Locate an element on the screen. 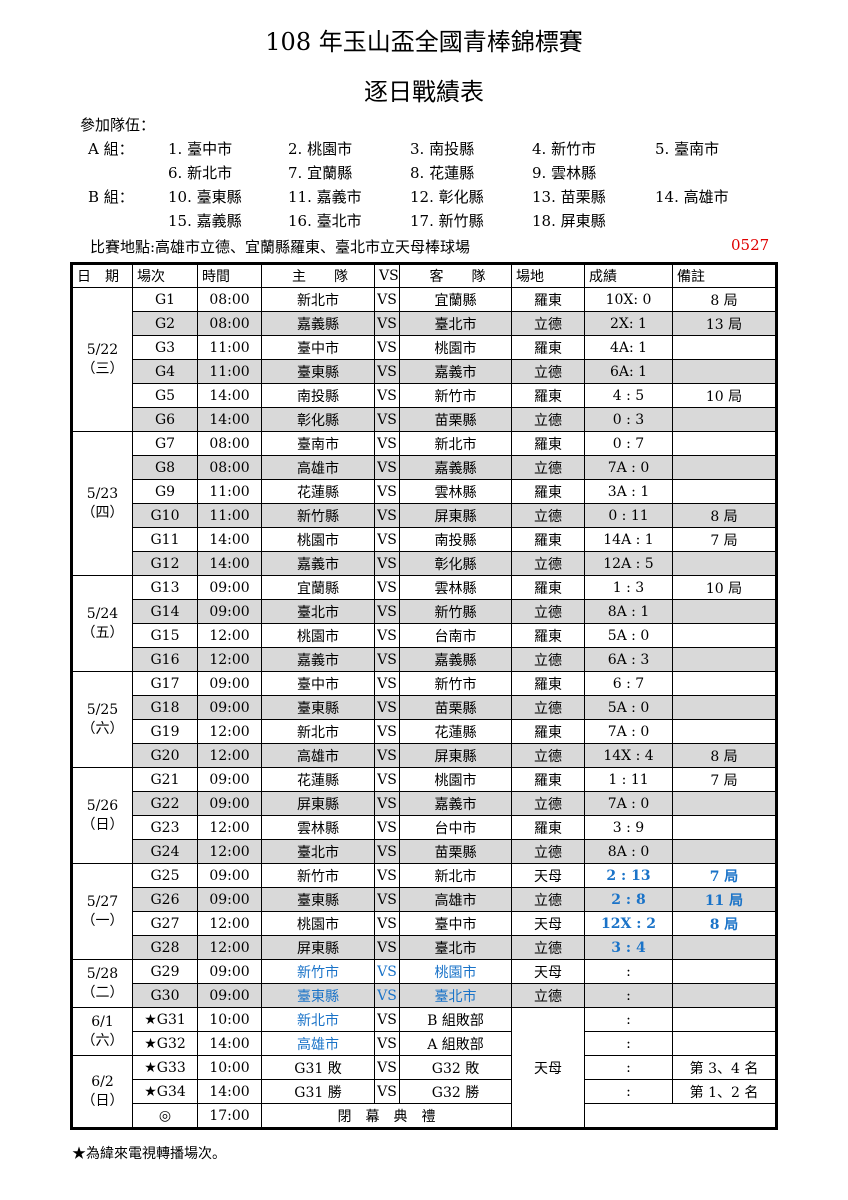 This screenshot has width=848, height=1200. participants-label: 參加隊伍： is located at coordinates (118, 125).